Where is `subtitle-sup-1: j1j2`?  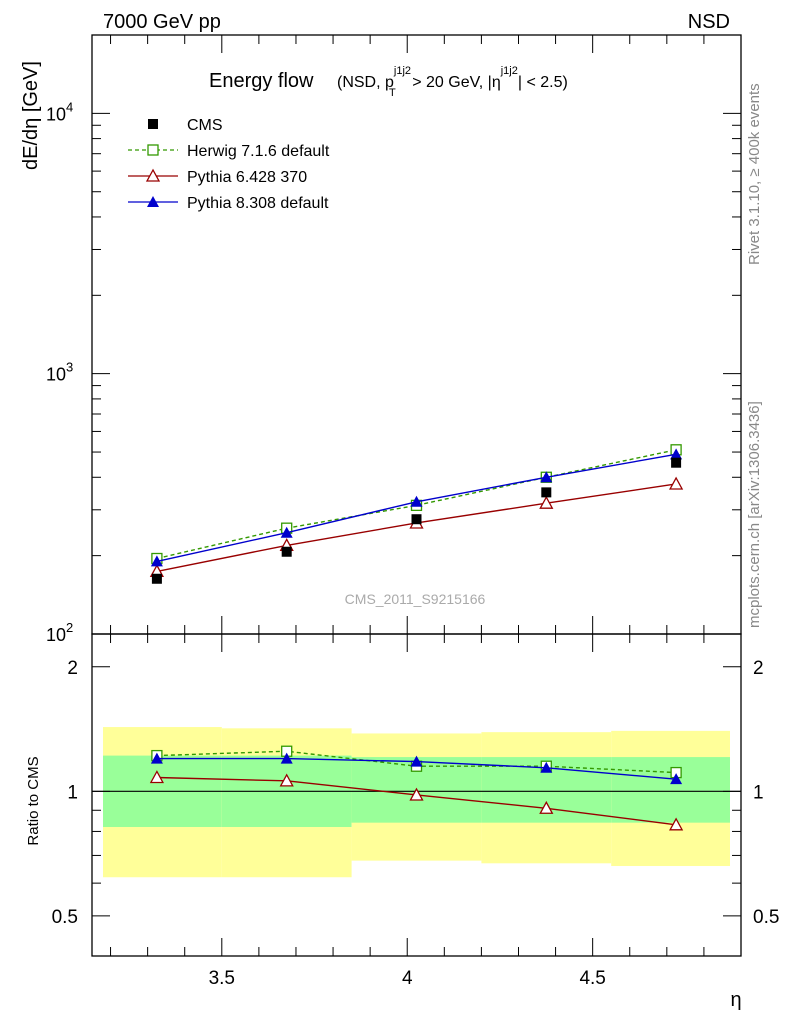 subtitle-sup-1: j1j2 is located at coordinates (402, 71).